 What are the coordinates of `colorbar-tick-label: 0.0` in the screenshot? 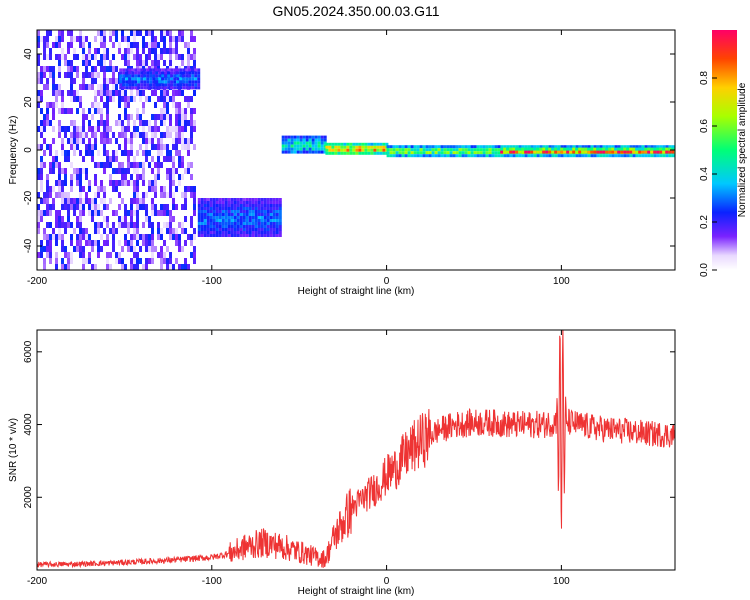 It's located at (704, 270).